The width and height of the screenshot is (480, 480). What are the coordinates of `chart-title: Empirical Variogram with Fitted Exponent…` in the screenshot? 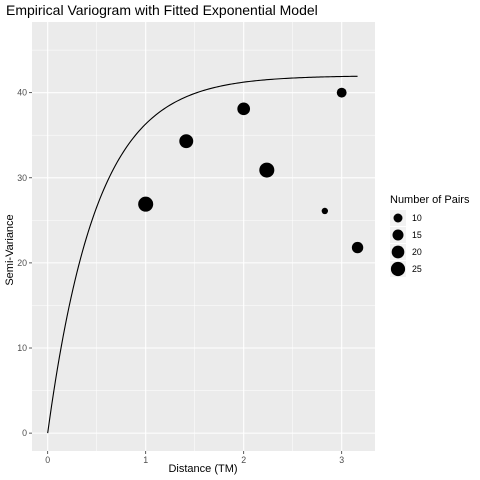 It's located at (162, 10).